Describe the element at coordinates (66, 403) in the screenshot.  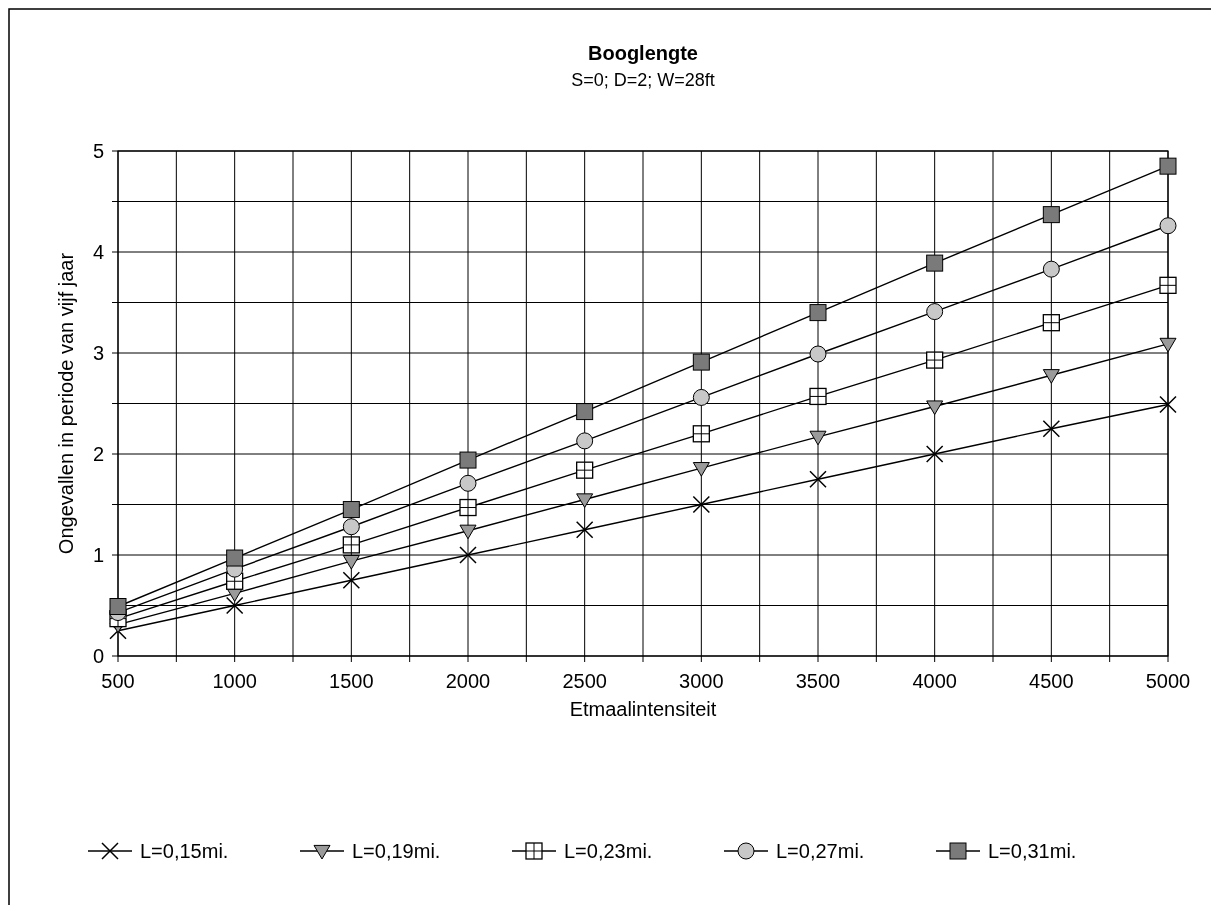
I see `y-axis-title: Ongevallen in periode van vijf jaar` at that location.